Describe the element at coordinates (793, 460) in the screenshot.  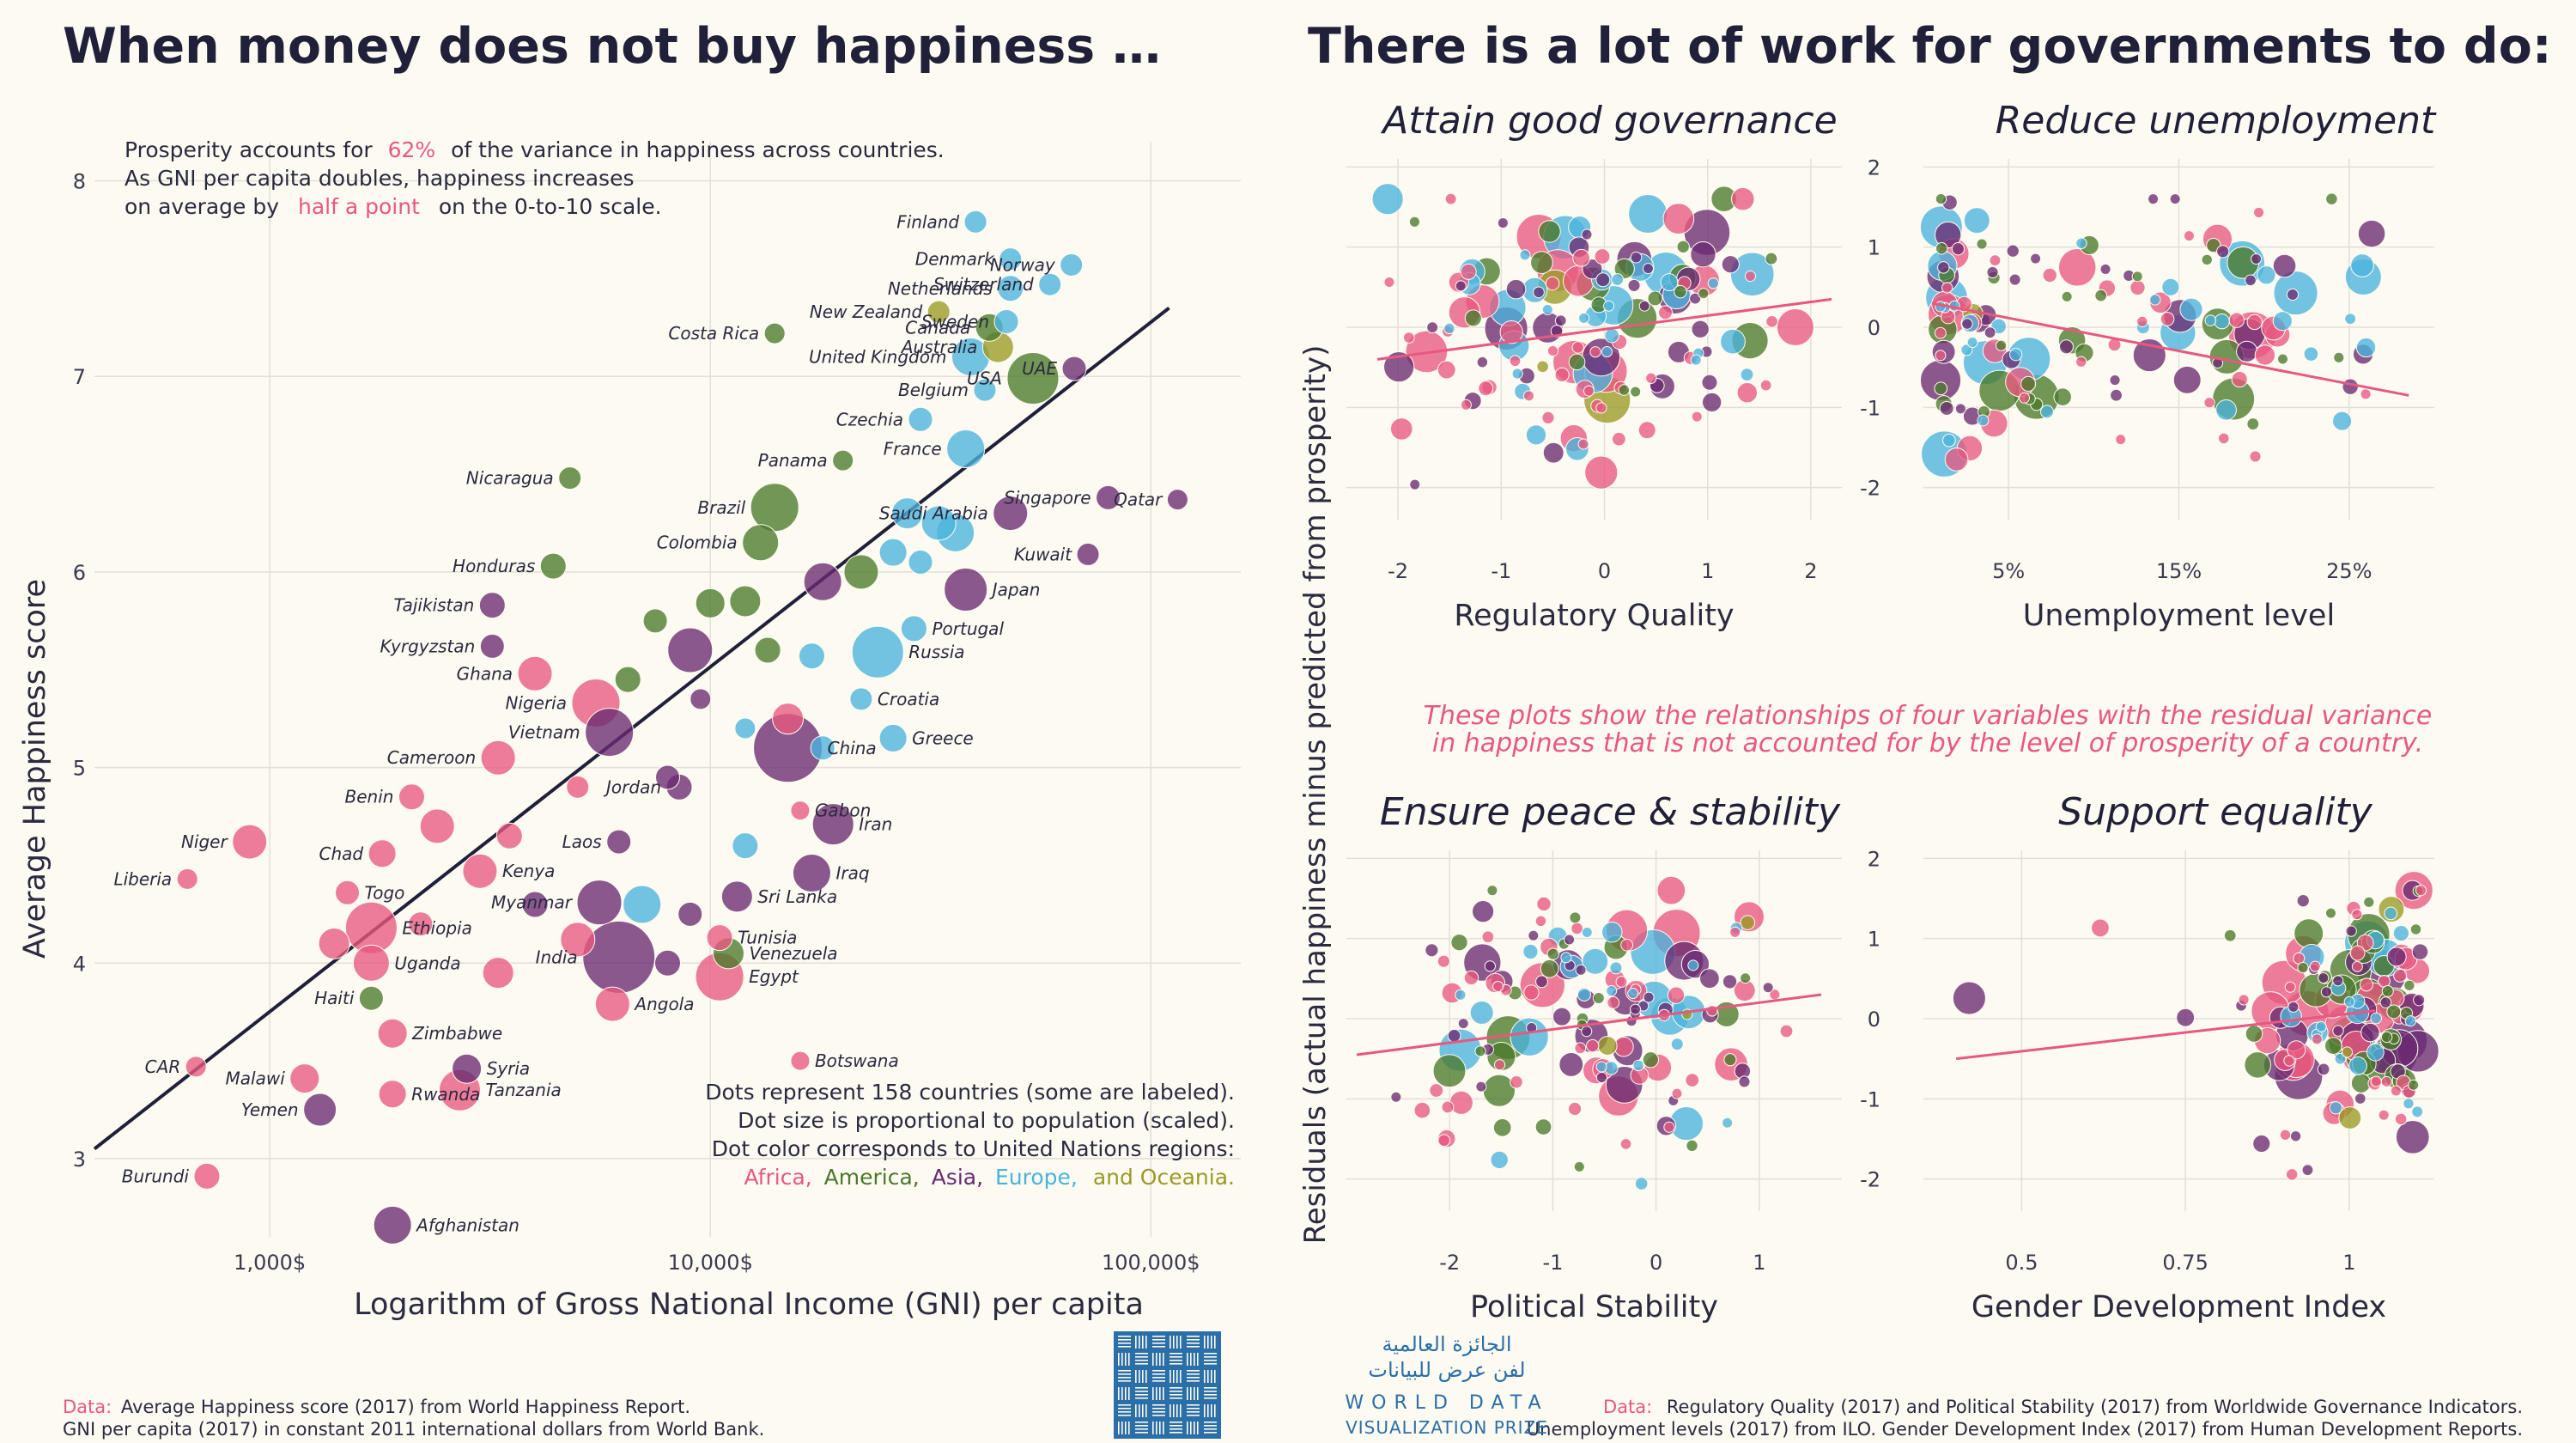
I see `country-label-panama: Panama` at that location.